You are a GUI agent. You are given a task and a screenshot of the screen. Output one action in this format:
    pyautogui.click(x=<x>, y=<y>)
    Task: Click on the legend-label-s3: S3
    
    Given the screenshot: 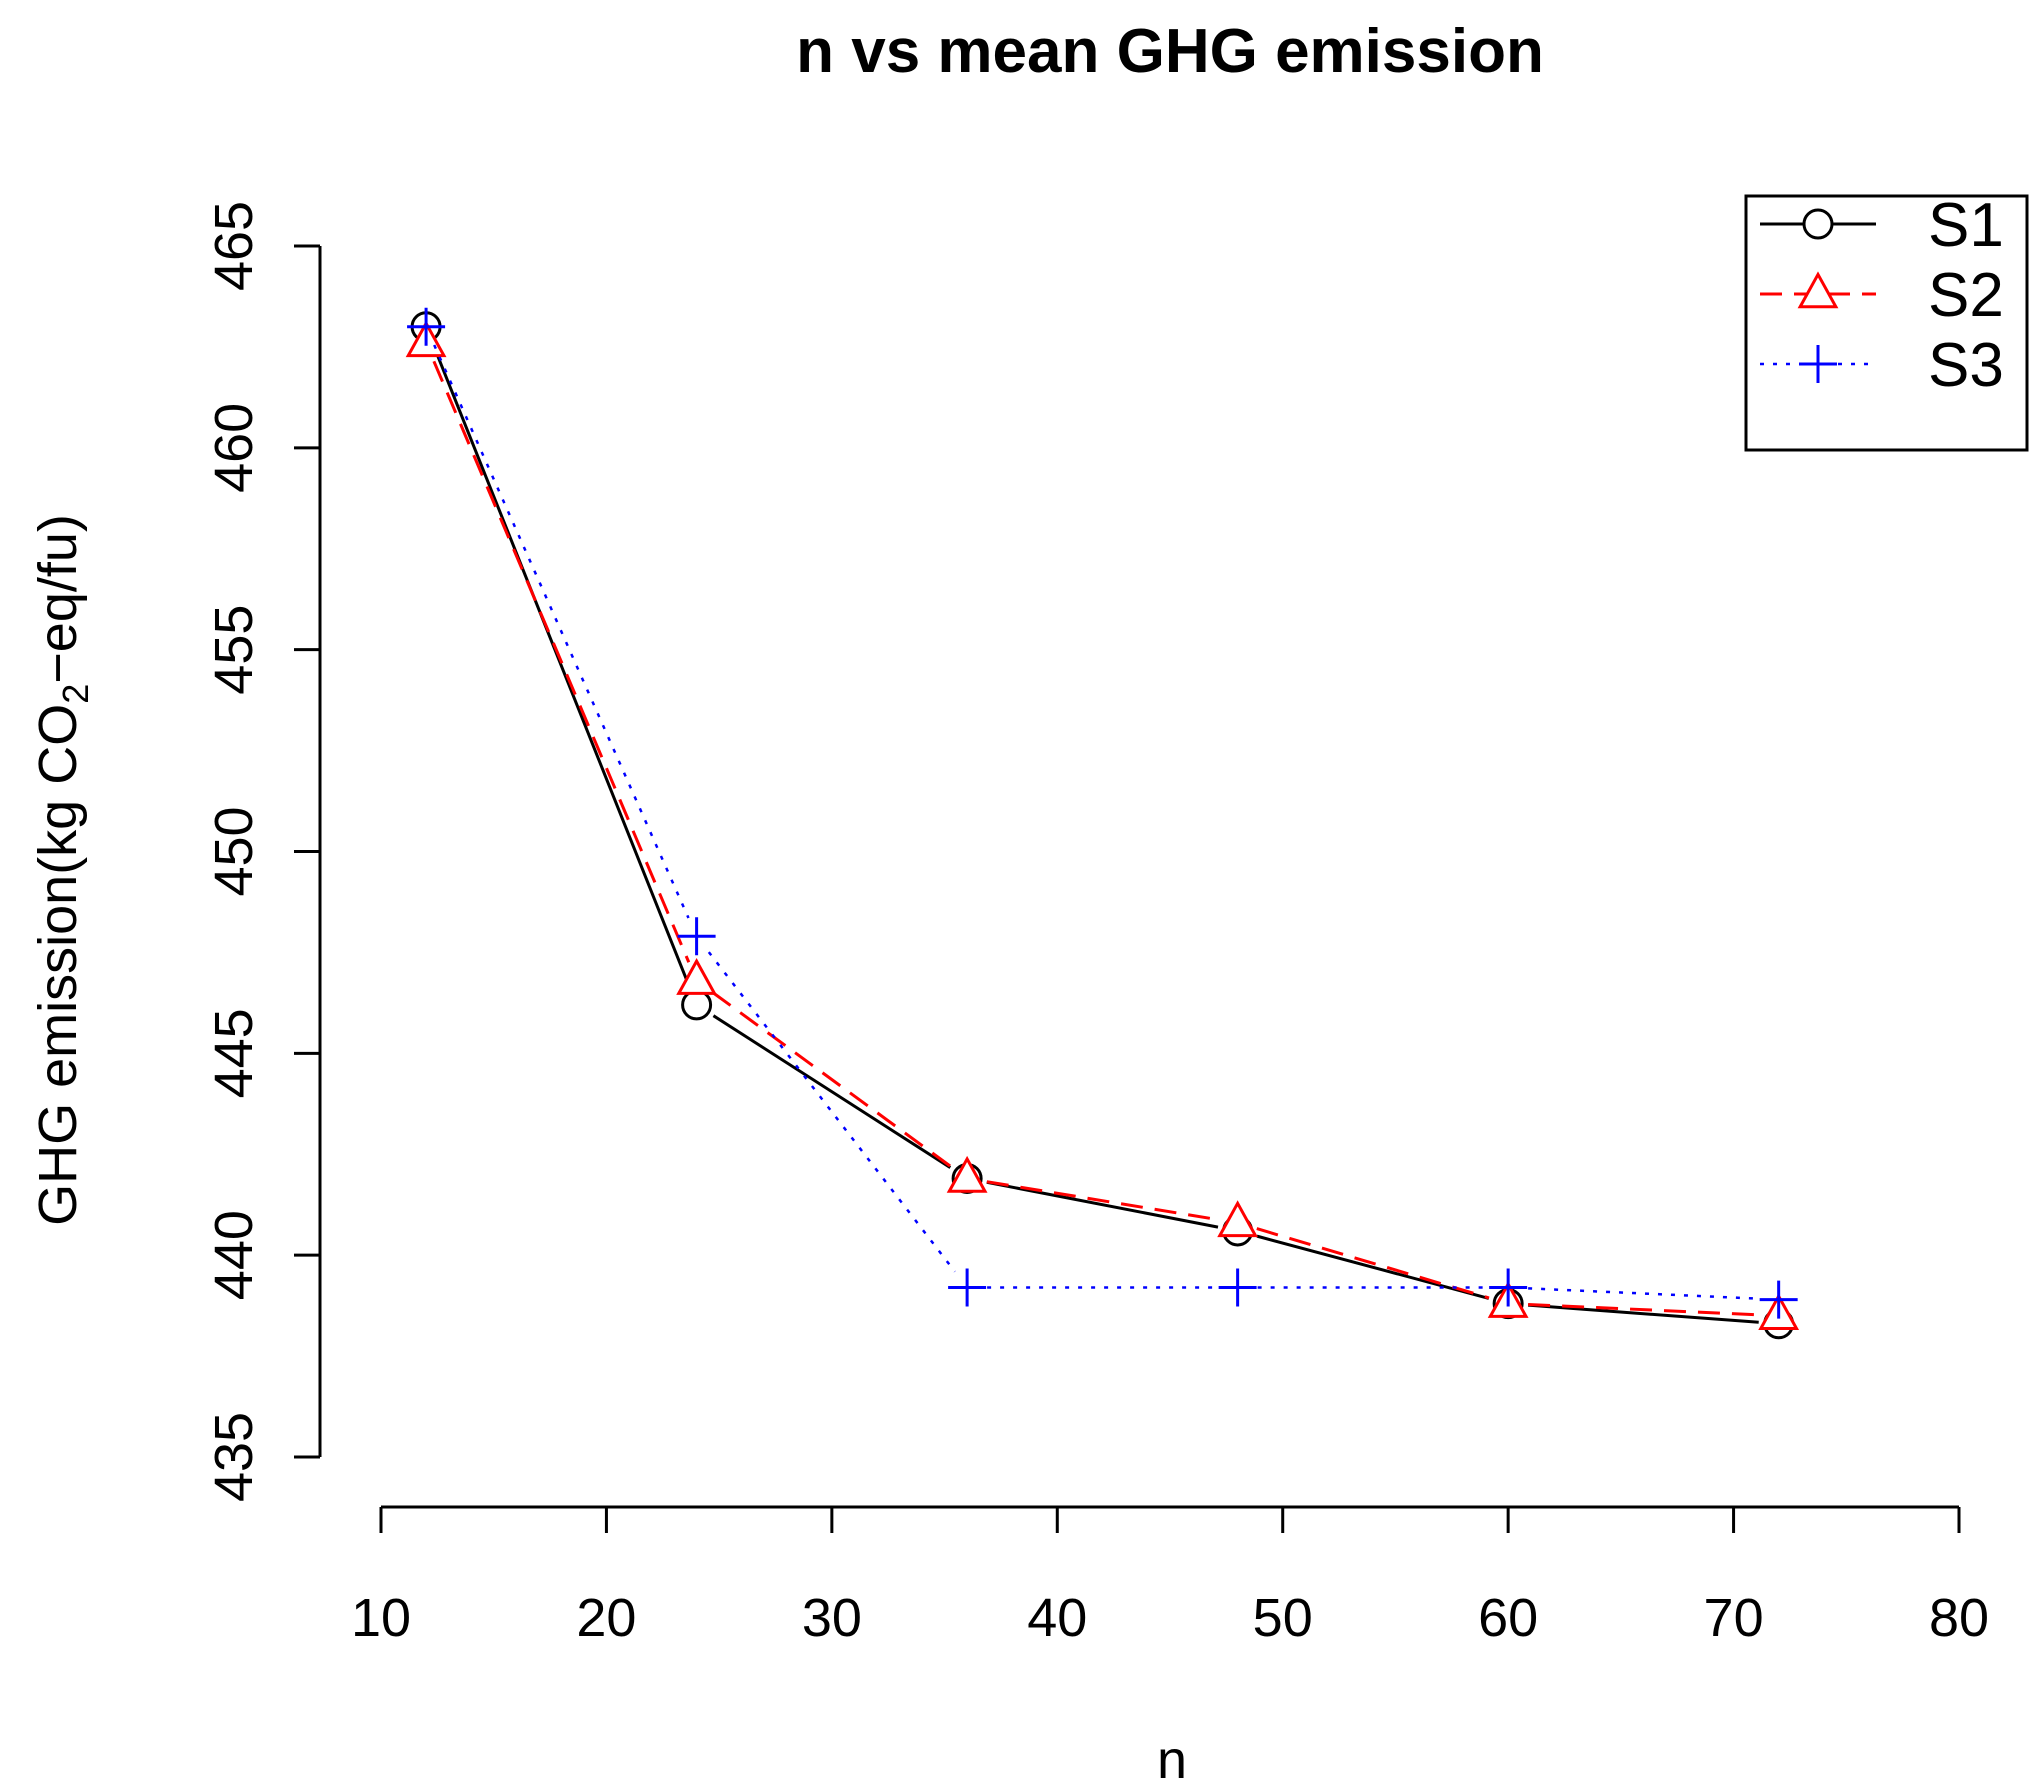 What is the action you would take?
    pyautogui.click(x=1966, y=365)
    